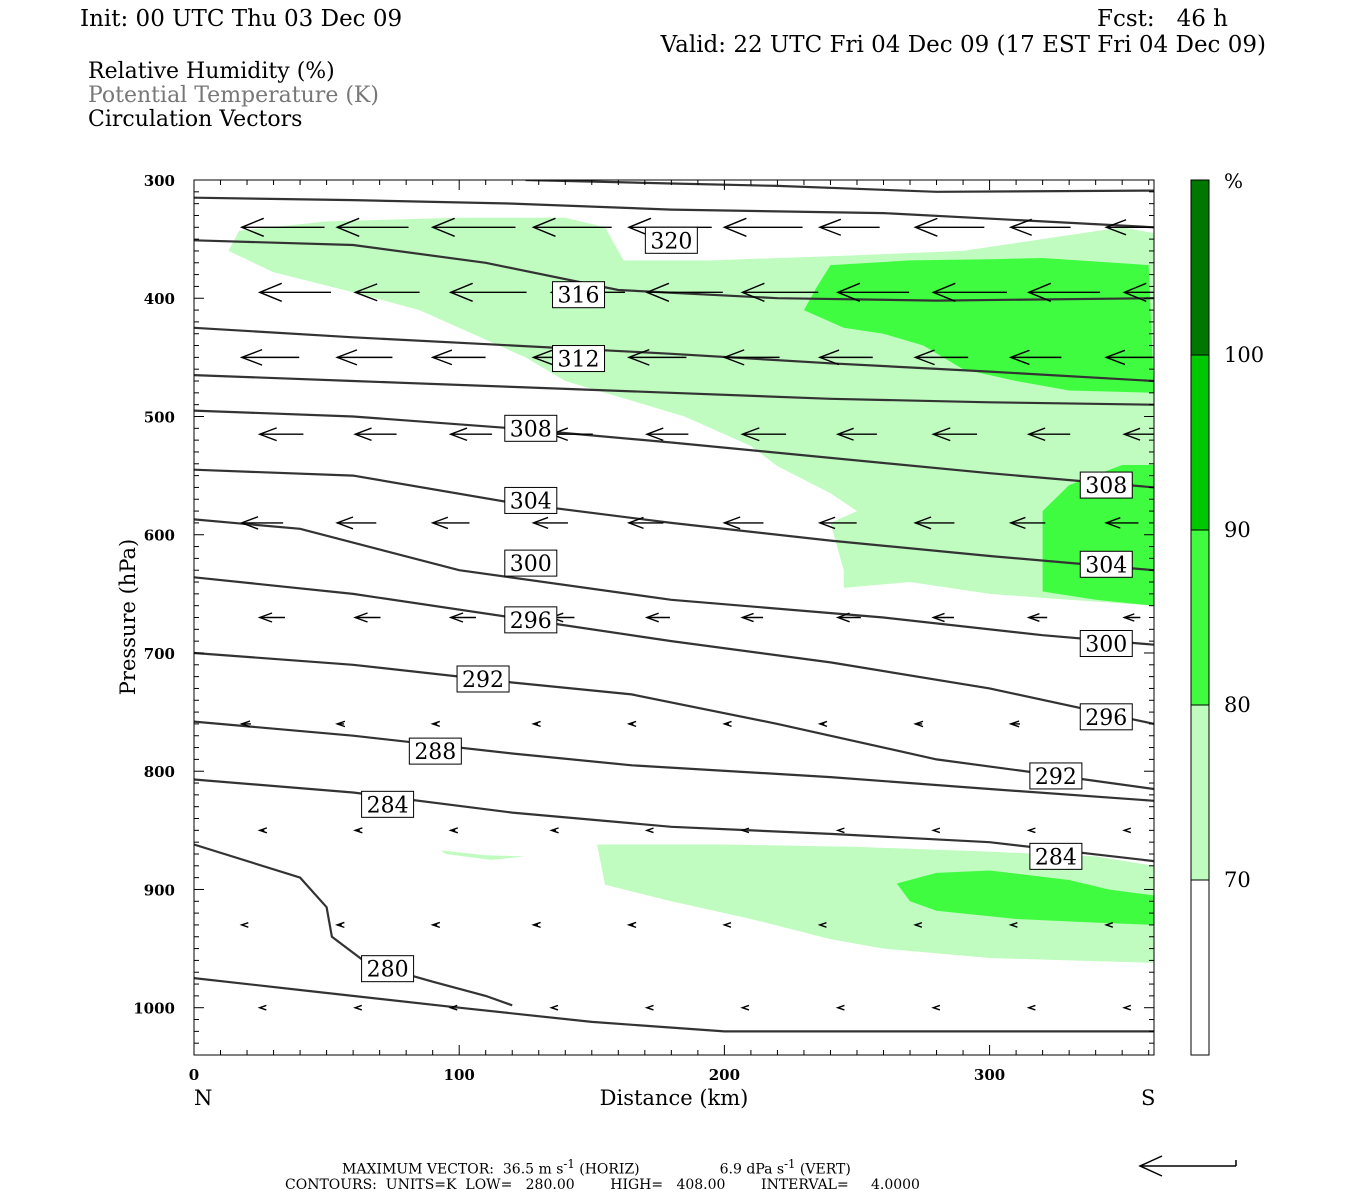 The image size is (1350, 1200). I want to click on contour-label-text: 296, so click(1106, 718).